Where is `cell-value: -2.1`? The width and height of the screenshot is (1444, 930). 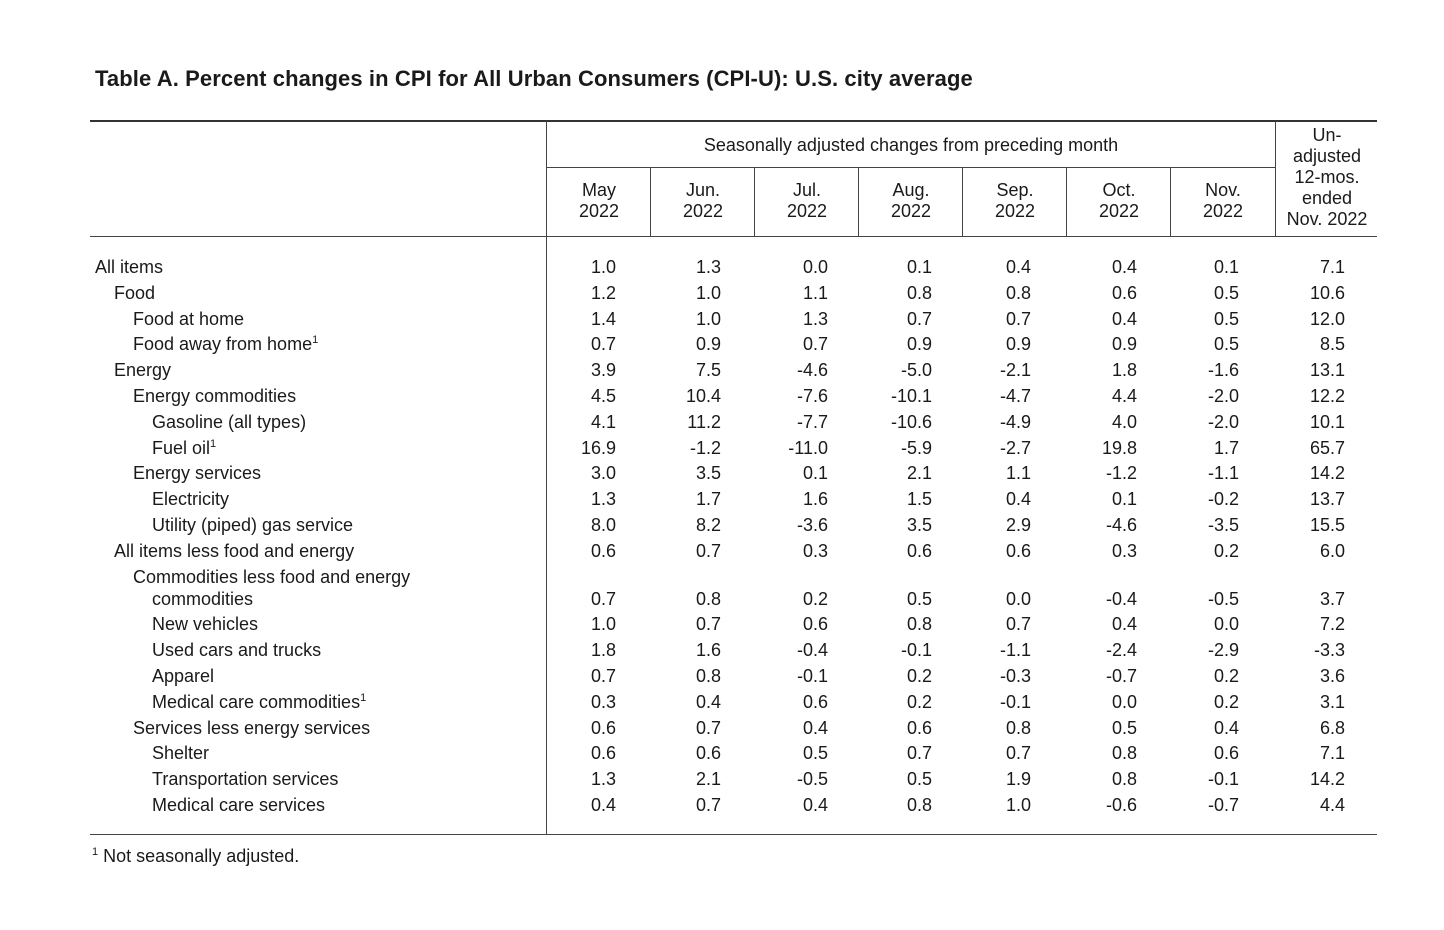 cell-value: -2.1 is located at coordinates (1015, 370).